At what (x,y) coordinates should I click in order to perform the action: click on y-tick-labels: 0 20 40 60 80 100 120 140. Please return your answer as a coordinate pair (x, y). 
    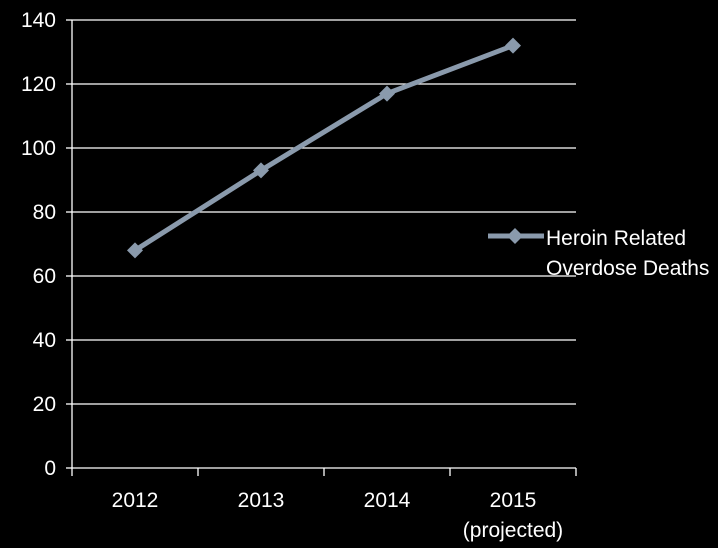
    Looking at the image, I should click on (38, 244).